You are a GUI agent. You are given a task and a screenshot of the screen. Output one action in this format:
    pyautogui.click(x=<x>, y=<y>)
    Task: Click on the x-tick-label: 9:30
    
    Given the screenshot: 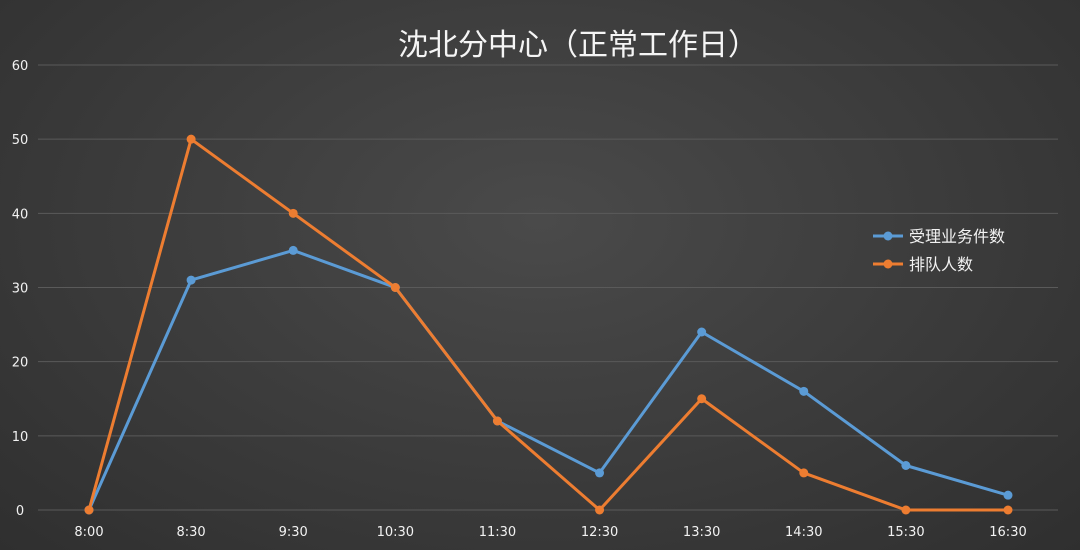 What is the action you would take?
    pyautogui.click(x=293, y=532)
    